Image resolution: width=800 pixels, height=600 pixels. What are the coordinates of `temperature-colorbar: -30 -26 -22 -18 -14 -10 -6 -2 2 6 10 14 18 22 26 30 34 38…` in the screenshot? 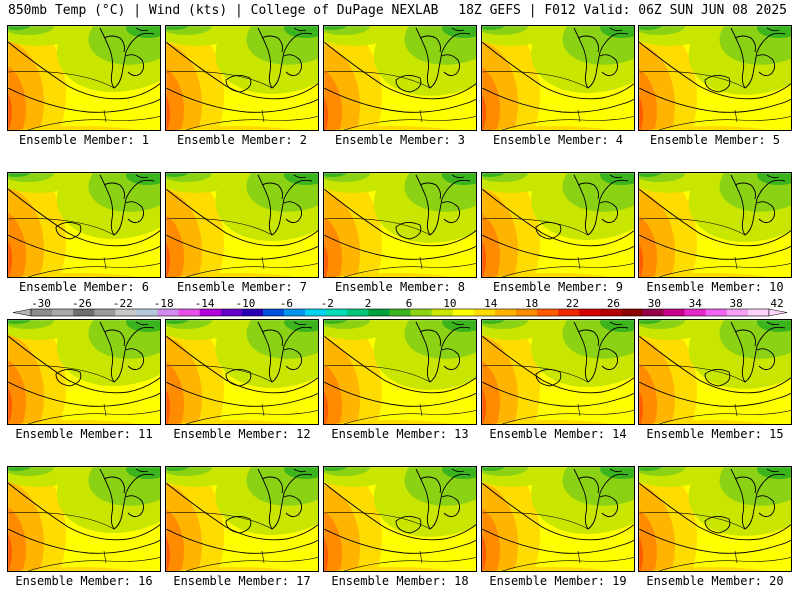 It's located at (400, 307).